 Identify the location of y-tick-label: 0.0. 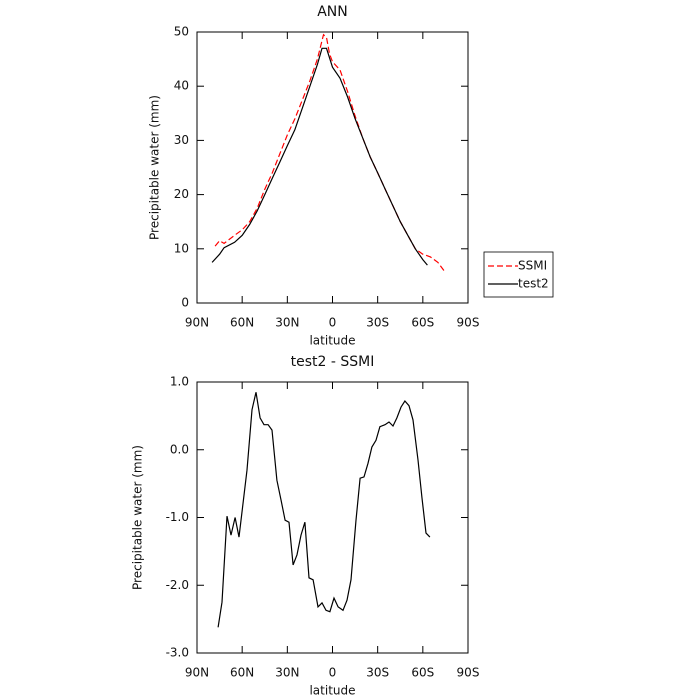
(179, 449).